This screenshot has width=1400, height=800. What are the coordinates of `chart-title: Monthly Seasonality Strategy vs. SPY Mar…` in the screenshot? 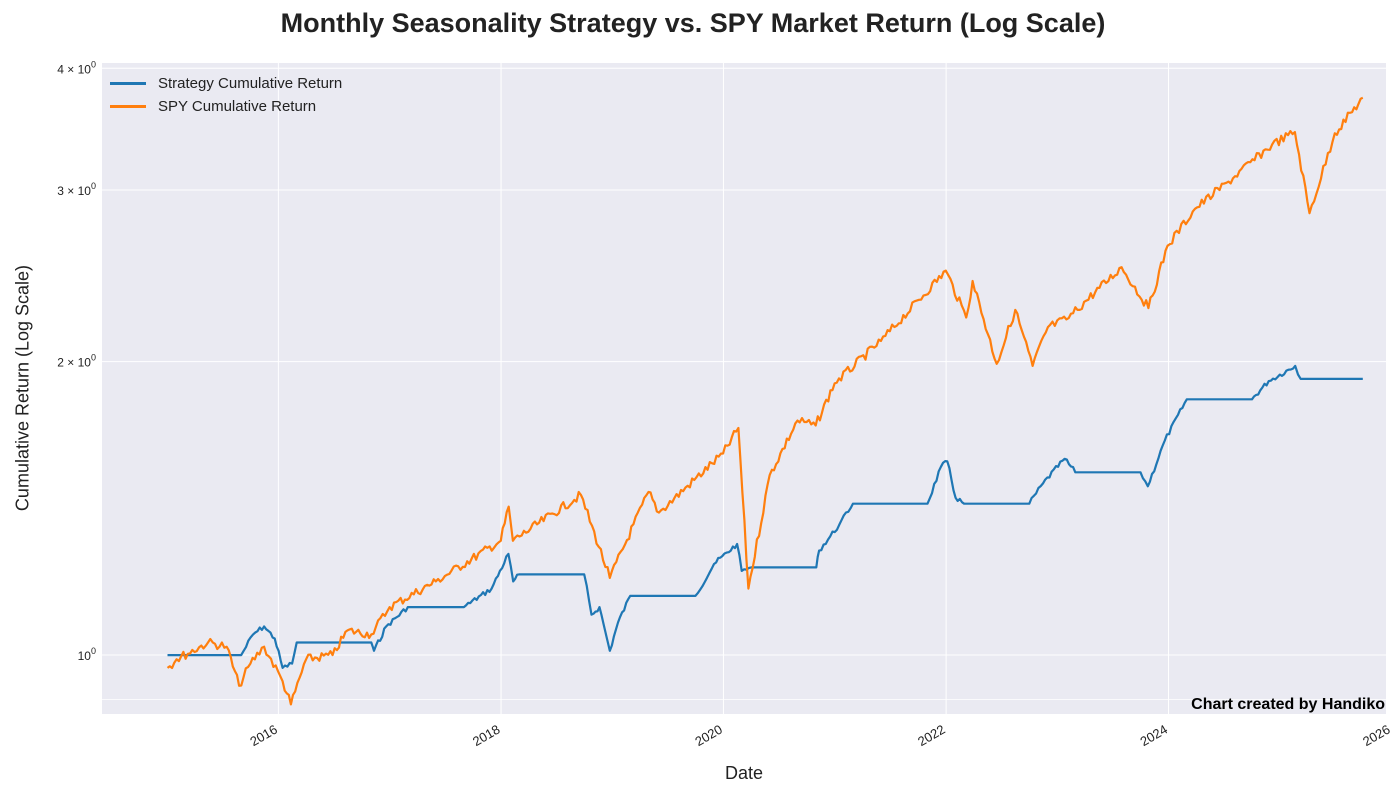 It's located at (693, 23).